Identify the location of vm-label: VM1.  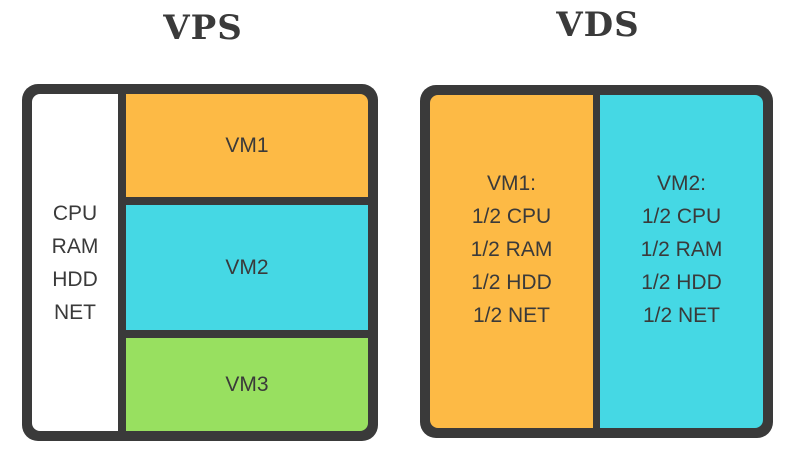
(247, 145).